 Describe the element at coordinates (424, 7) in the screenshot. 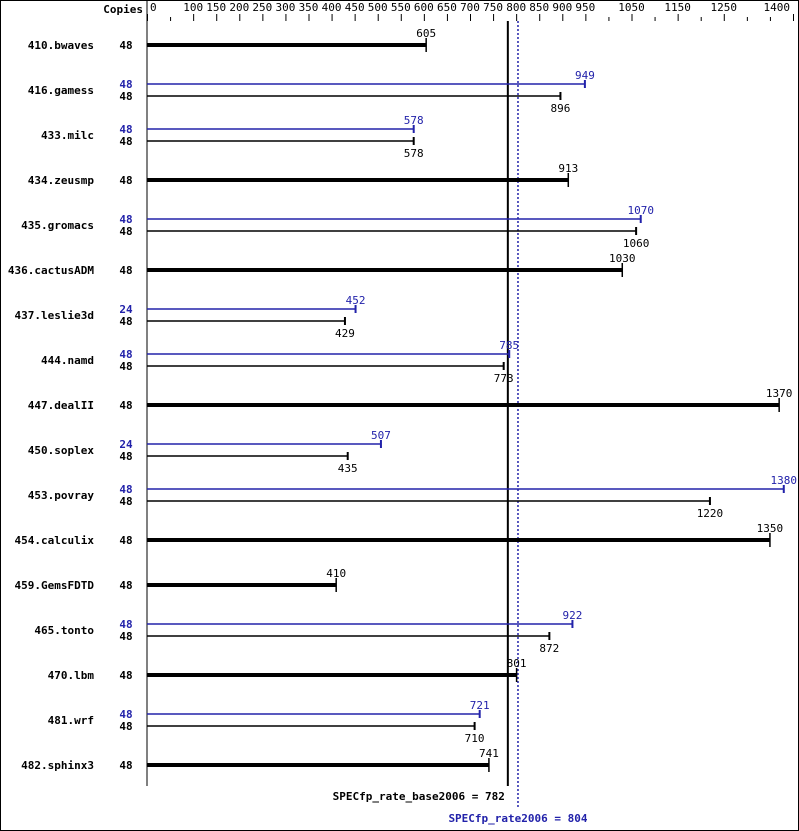

I see `x-tick-label: 600` at that location.